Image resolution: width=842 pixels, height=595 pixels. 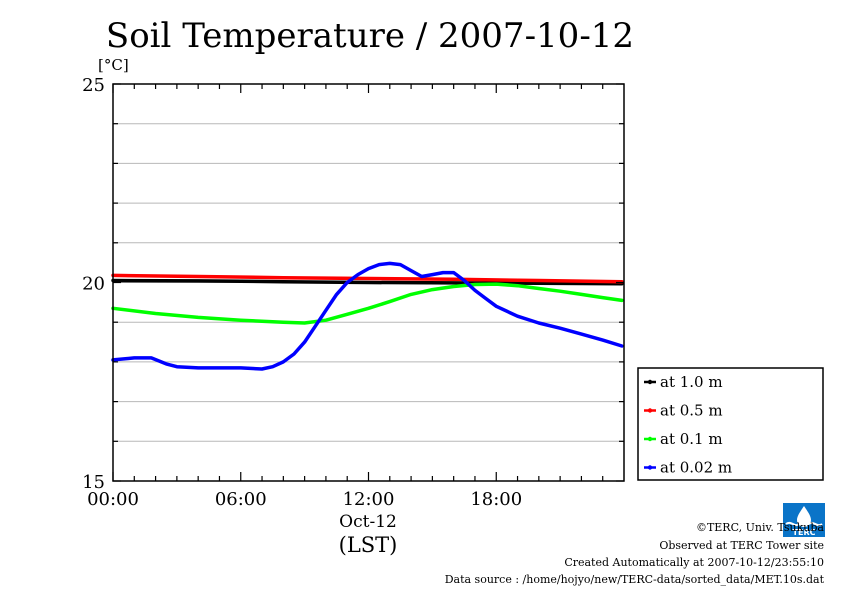 I want to click on y-axis-unit: [°C], so click(x=113, y=65).